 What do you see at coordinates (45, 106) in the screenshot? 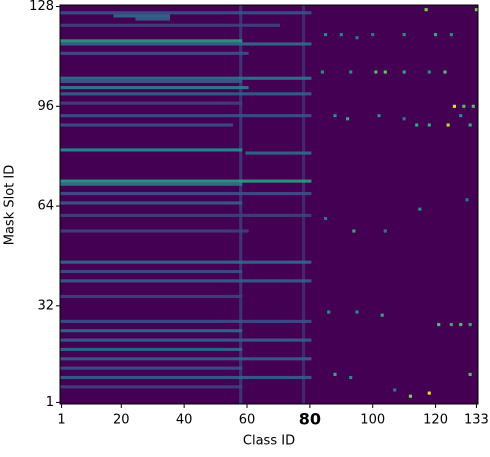
I see `y-tick-label: 96` at bounding box center [45, 106].